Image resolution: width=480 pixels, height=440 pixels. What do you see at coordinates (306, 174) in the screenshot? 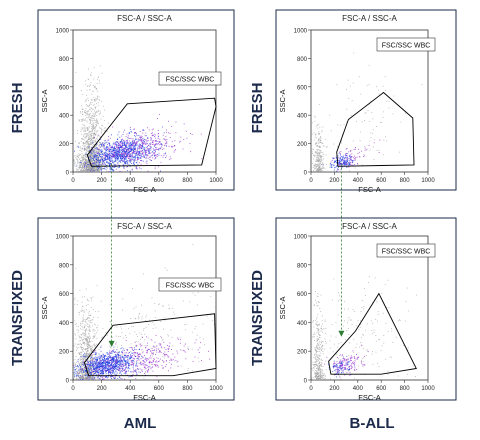
I see `y-tick-label: 0` at bounding box center [306, 174].